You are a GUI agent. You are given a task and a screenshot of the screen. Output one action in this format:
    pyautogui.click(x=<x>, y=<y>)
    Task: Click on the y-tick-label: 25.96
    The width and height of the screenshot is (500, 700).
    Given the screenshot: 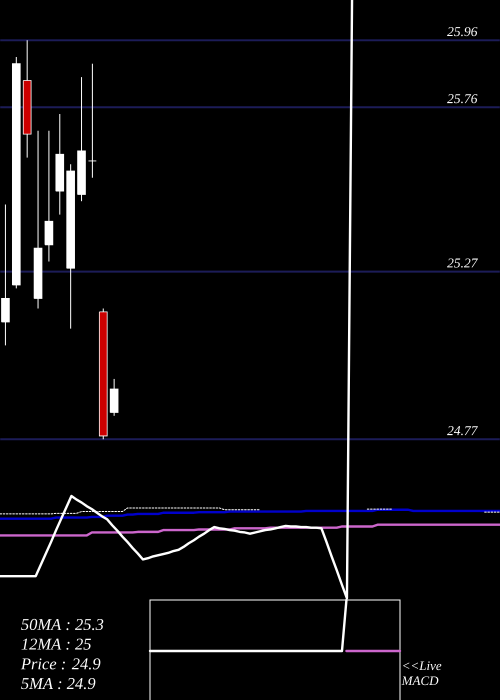 What is the action you would take?
    pyautogui.click(x=462, y=31)
    